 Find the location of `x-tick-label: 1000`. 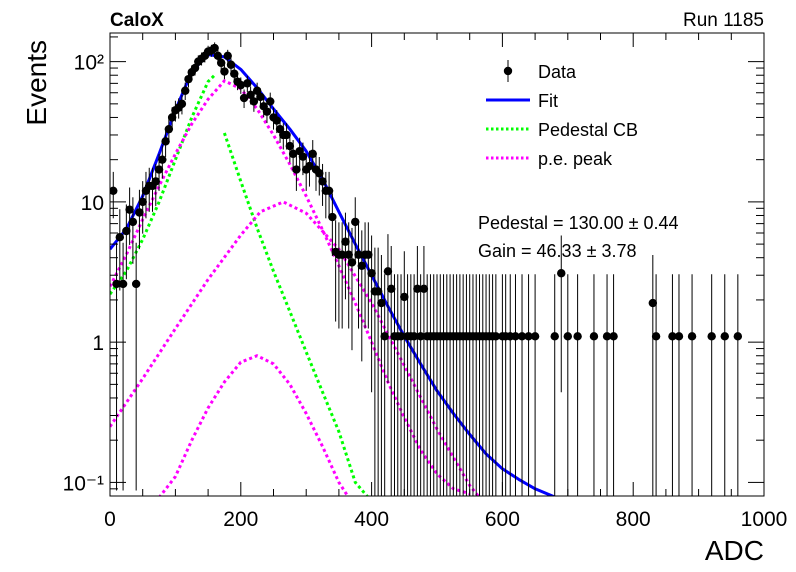

x-tick-label: 1000 is located at coordinates (764, 519).